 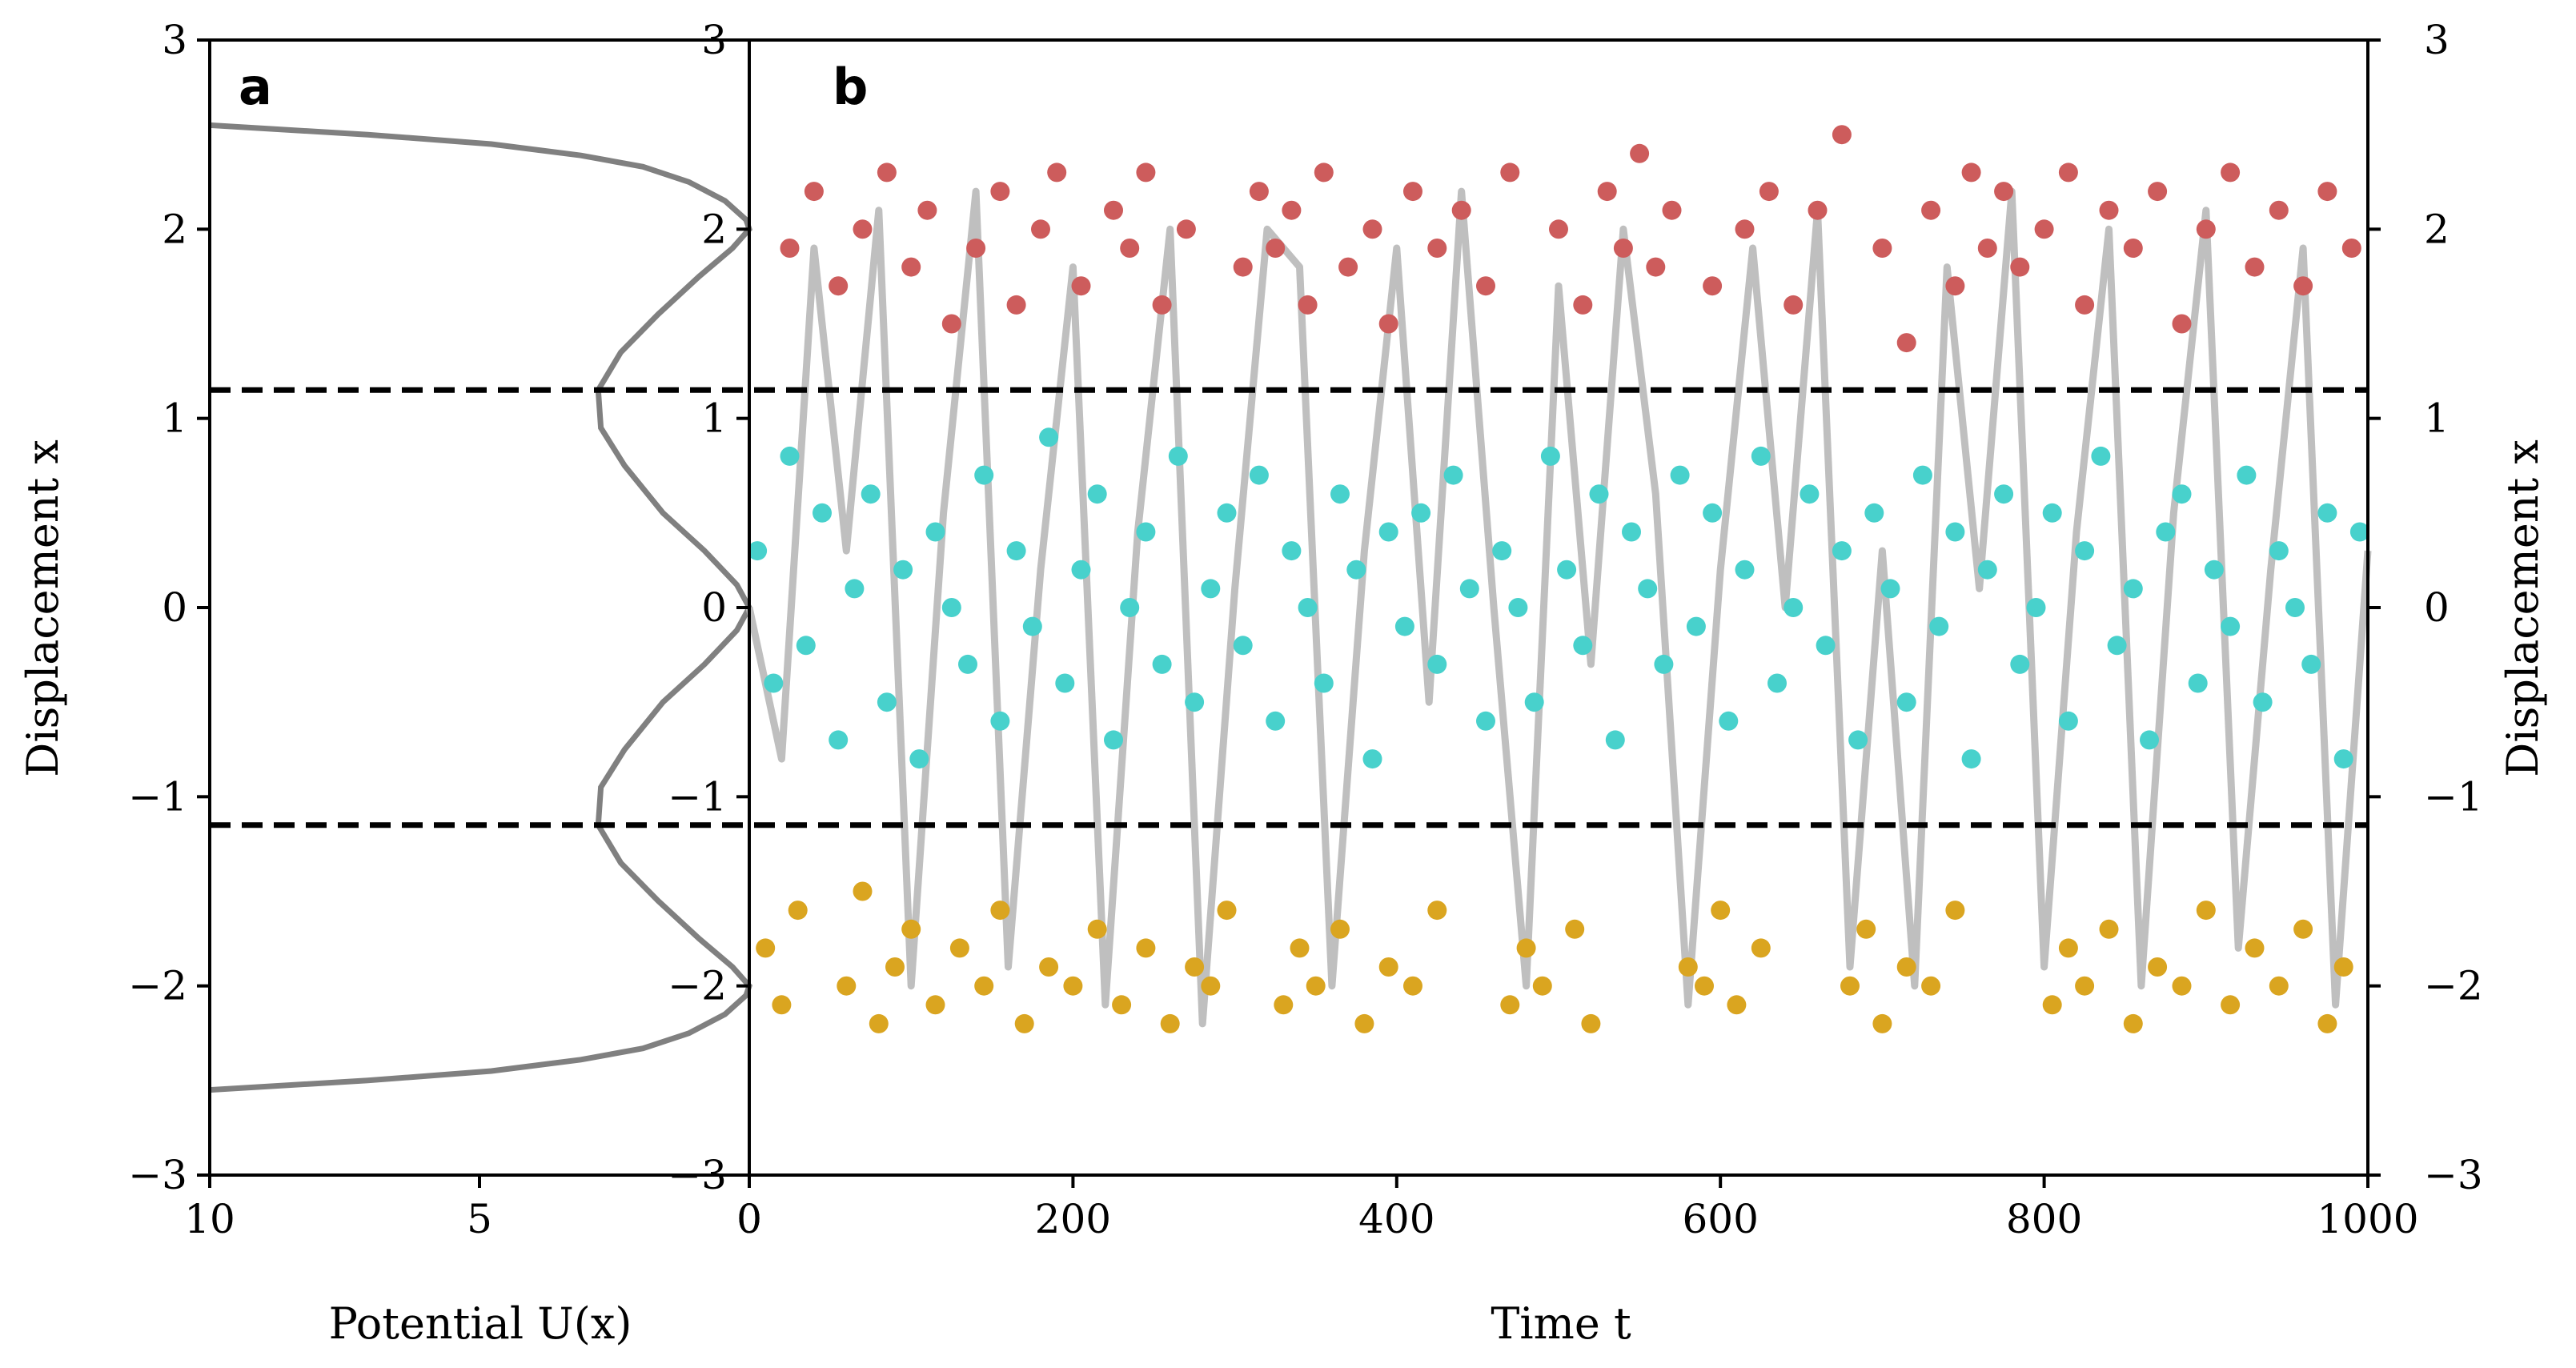 I want to click on panel-b-left-ytick-label: −1, so click(x=698, y=796).